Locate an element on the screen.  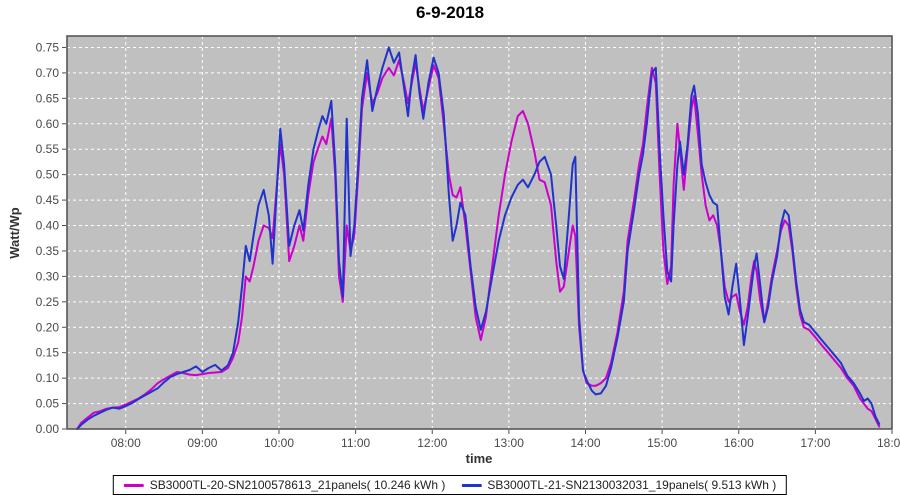
y-tick-label: 0.50 is located at coordinates (48, 175).